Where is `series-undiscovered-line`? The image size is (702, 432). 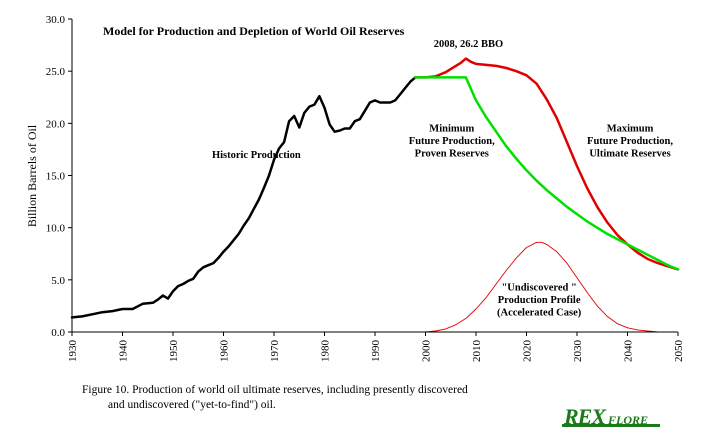 series-undiscovered-line is located at coordinates (547, 287).